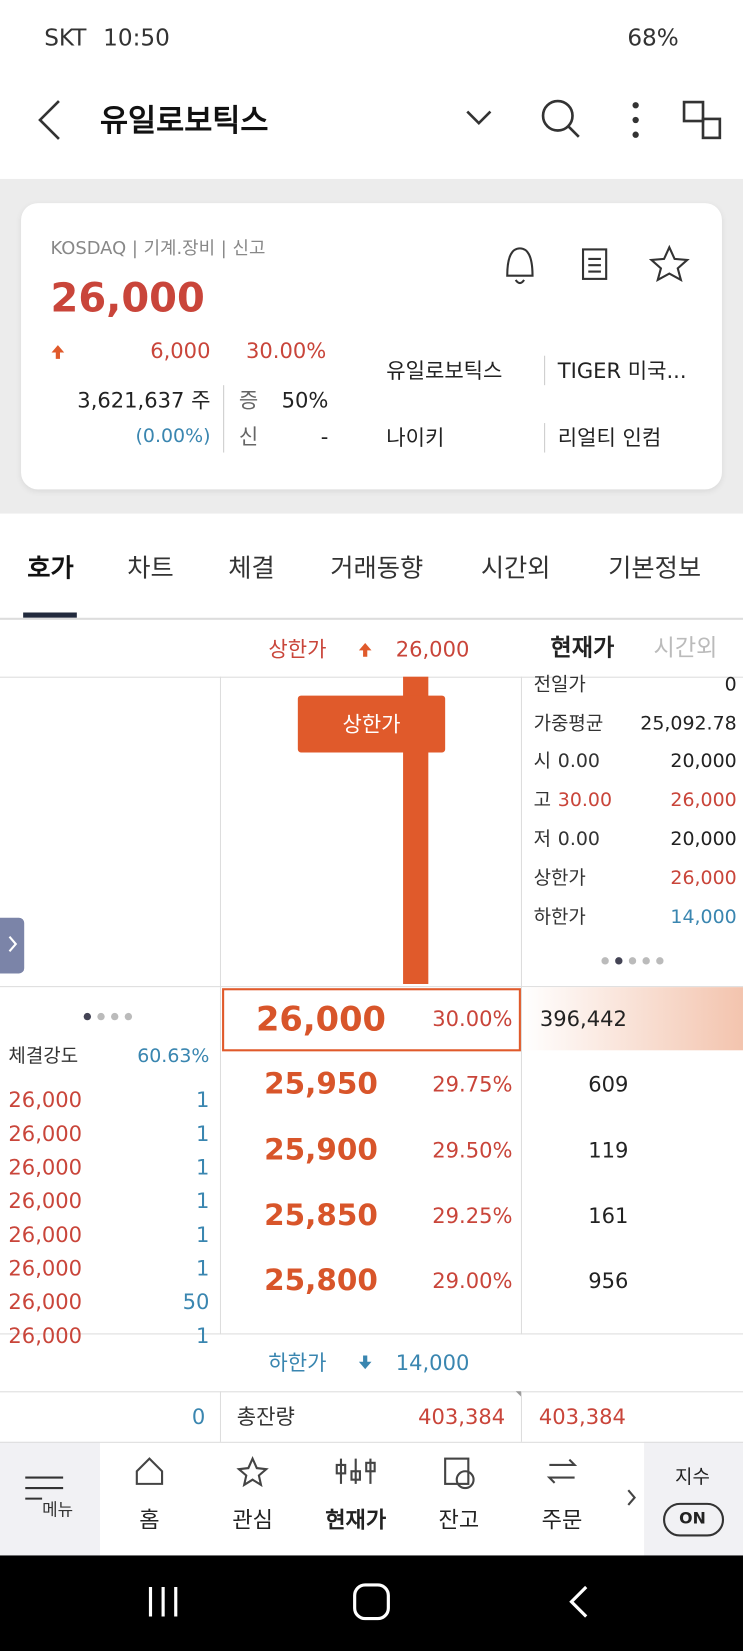  What do you see at coordinates (559, 878) in the screenshot?
I see `info-label: 상한가` at bounding box center [559, 878].